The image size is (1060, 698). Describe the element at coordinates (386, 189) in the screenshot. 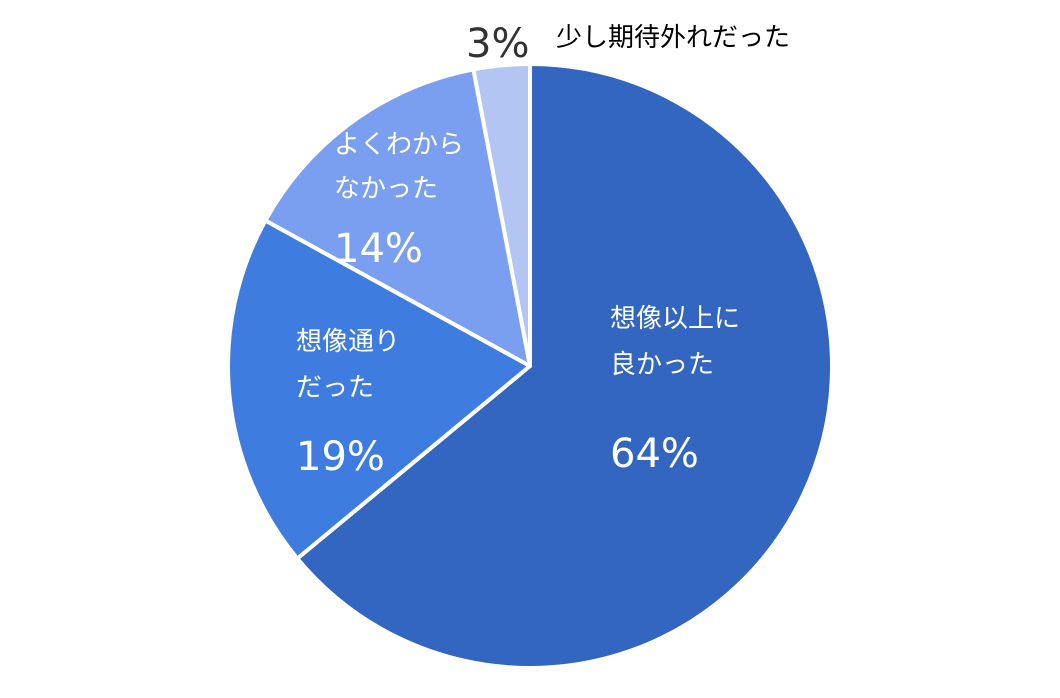

I see `slice-label-3-line-2: なかった` at that location.